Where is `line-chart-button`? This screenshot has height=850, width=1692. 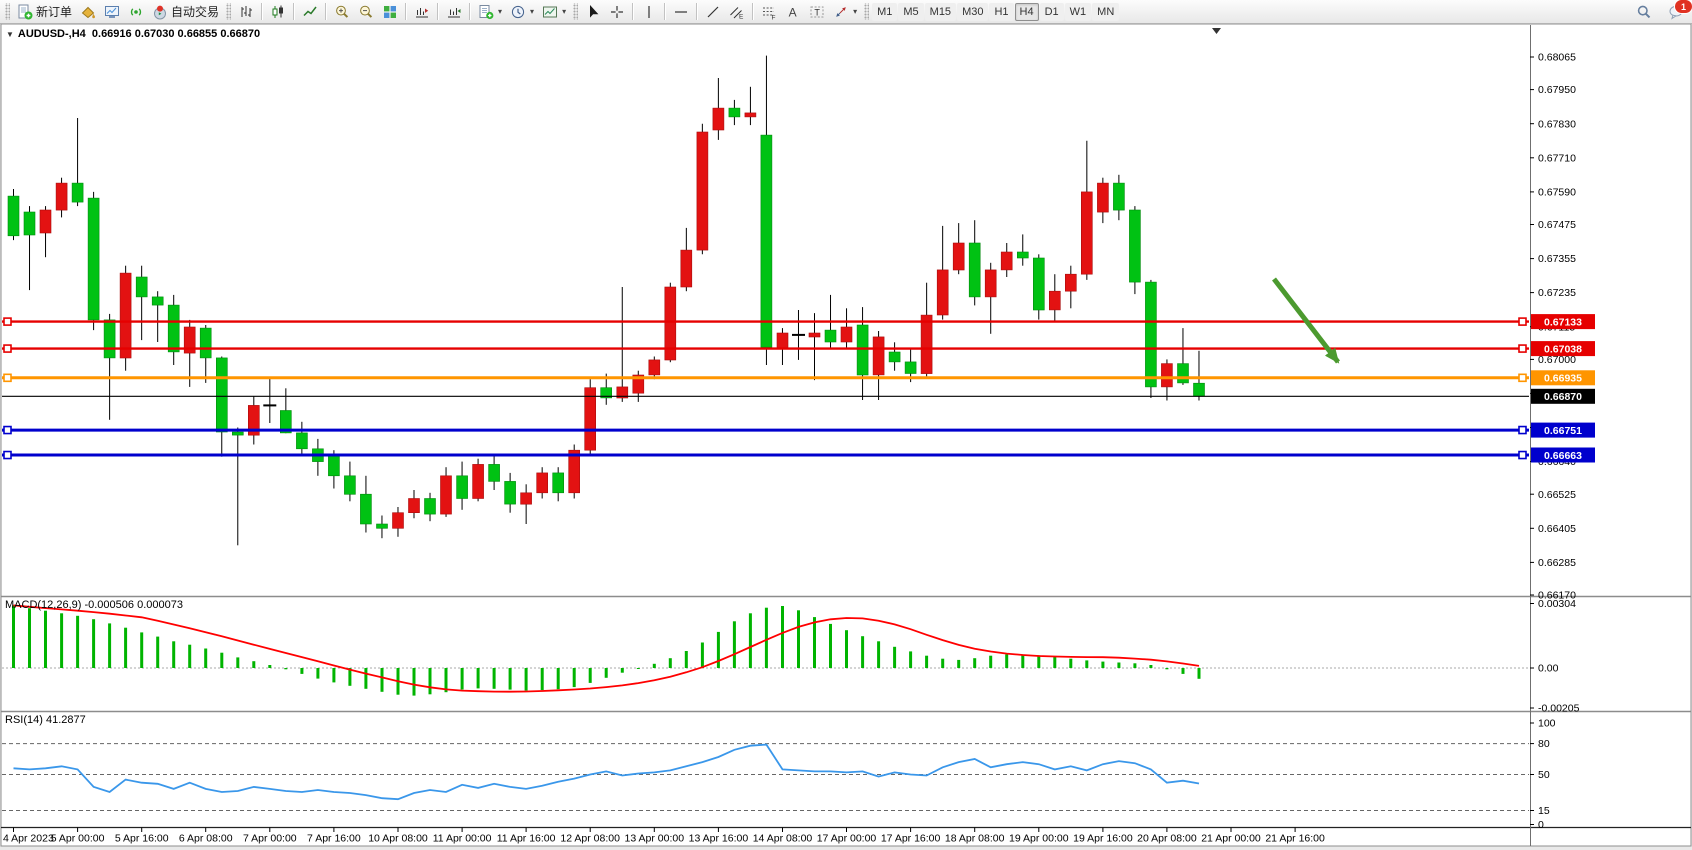 line-chart-button is located at coordinates (310, 12).